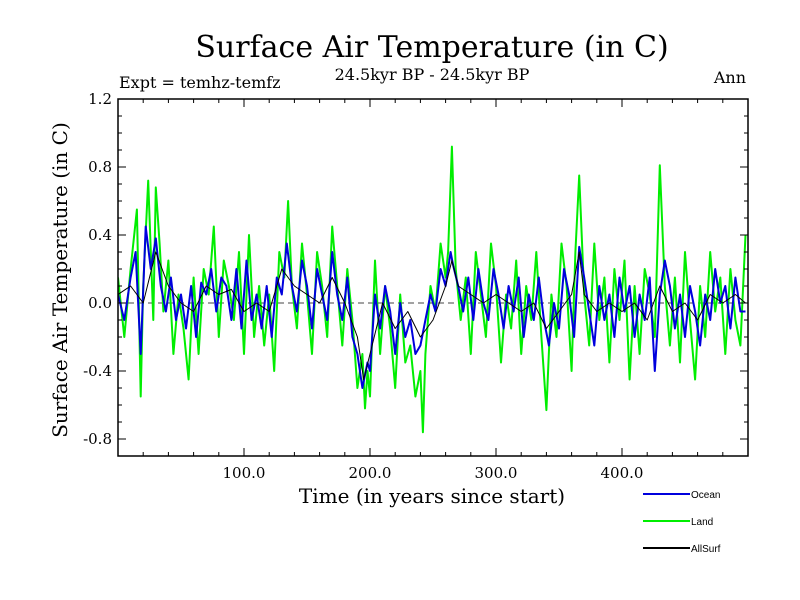 This screenshot has width=800, height=600. What do you see at coordinates (100, 99) in the screenshot?
I see `y-tick-label: 1.2` at bounding box center [100, 99].